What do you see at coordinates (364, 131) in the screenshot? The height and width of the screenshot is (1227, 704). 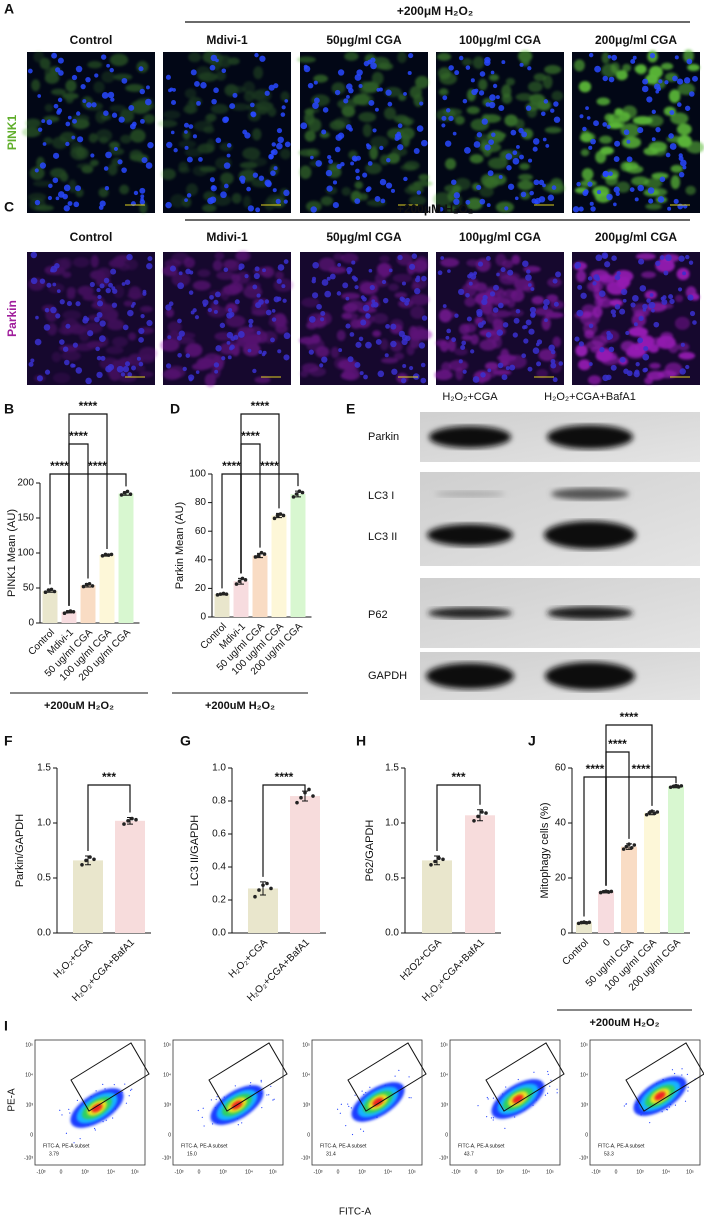 I see `cells` at bounding box center [364, 131].